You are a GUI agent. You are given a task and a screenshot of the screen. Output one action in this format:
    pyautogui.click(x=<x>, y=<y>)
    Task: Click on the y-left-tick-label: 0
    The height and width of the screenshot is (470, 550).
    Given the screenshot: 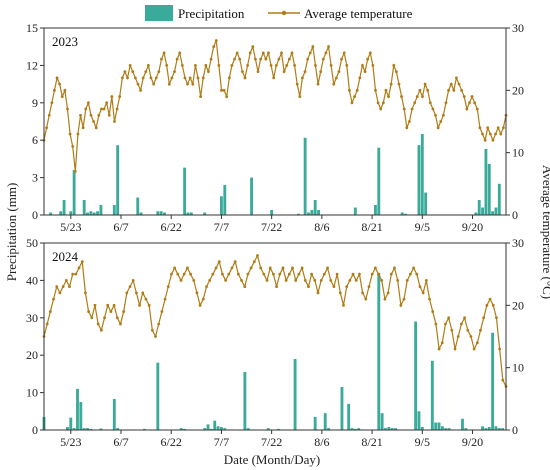 What is the action you would take?
    pyautogui.click(x=35, y=430)
    